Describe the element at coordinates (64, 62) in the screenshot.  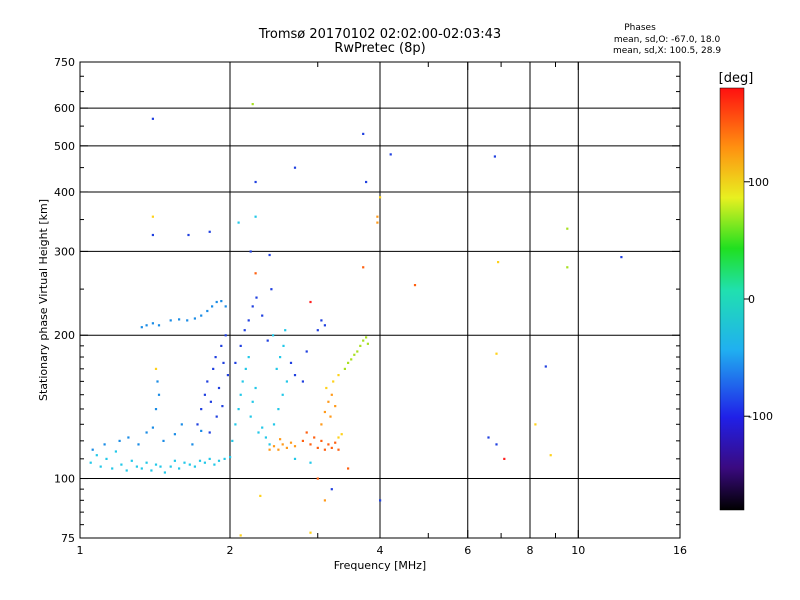
I see `y-tick-label: 750` at that location.